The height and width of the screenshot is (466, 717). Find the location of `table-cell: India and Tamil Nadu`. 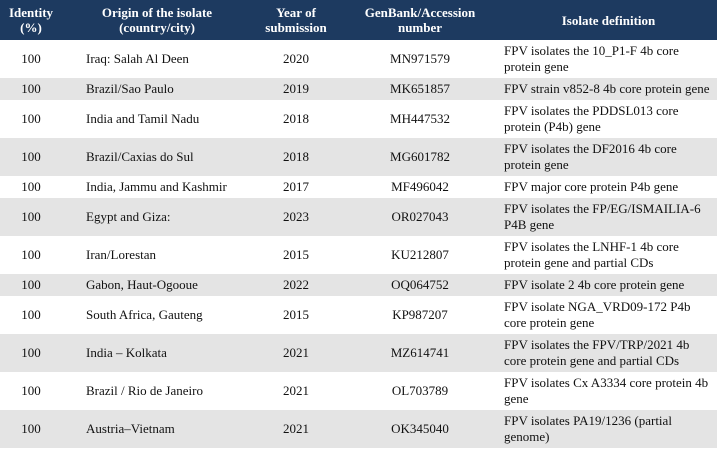

table-cell: India and Tamil Nadu is located at coordinates (143, 118).